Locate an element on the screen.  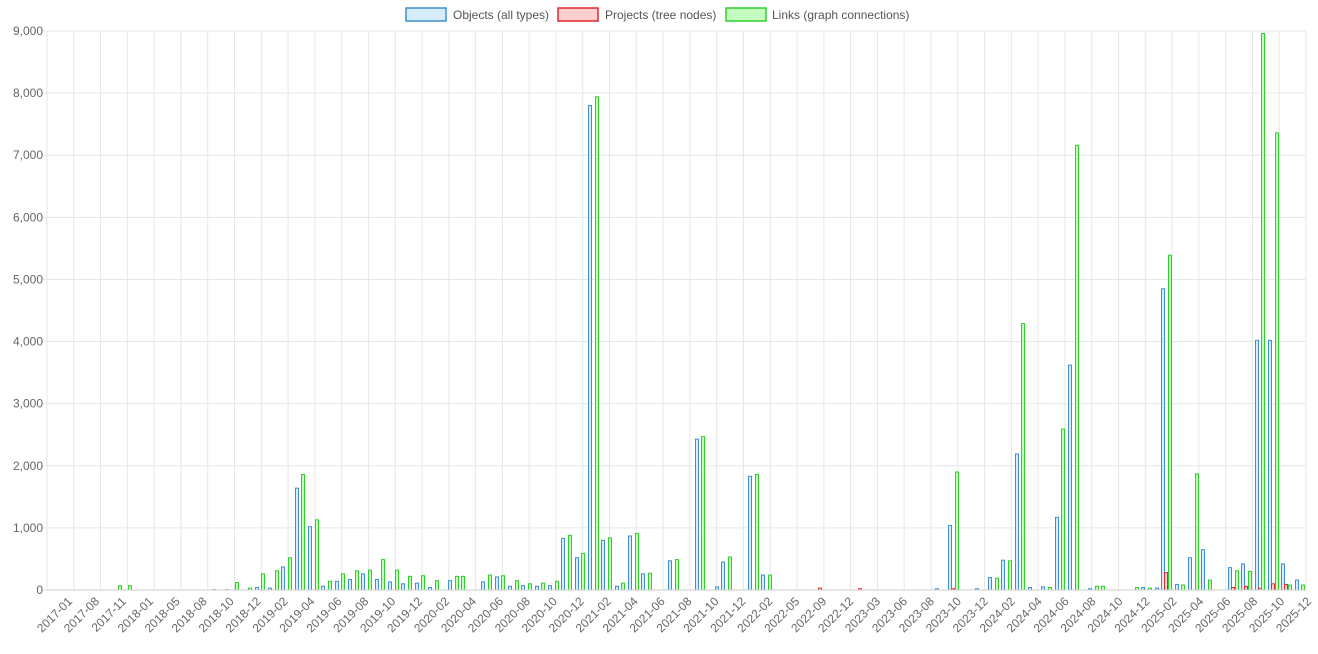
legend-label: Projects (tree nodes) is located at coordinates (660, 15).